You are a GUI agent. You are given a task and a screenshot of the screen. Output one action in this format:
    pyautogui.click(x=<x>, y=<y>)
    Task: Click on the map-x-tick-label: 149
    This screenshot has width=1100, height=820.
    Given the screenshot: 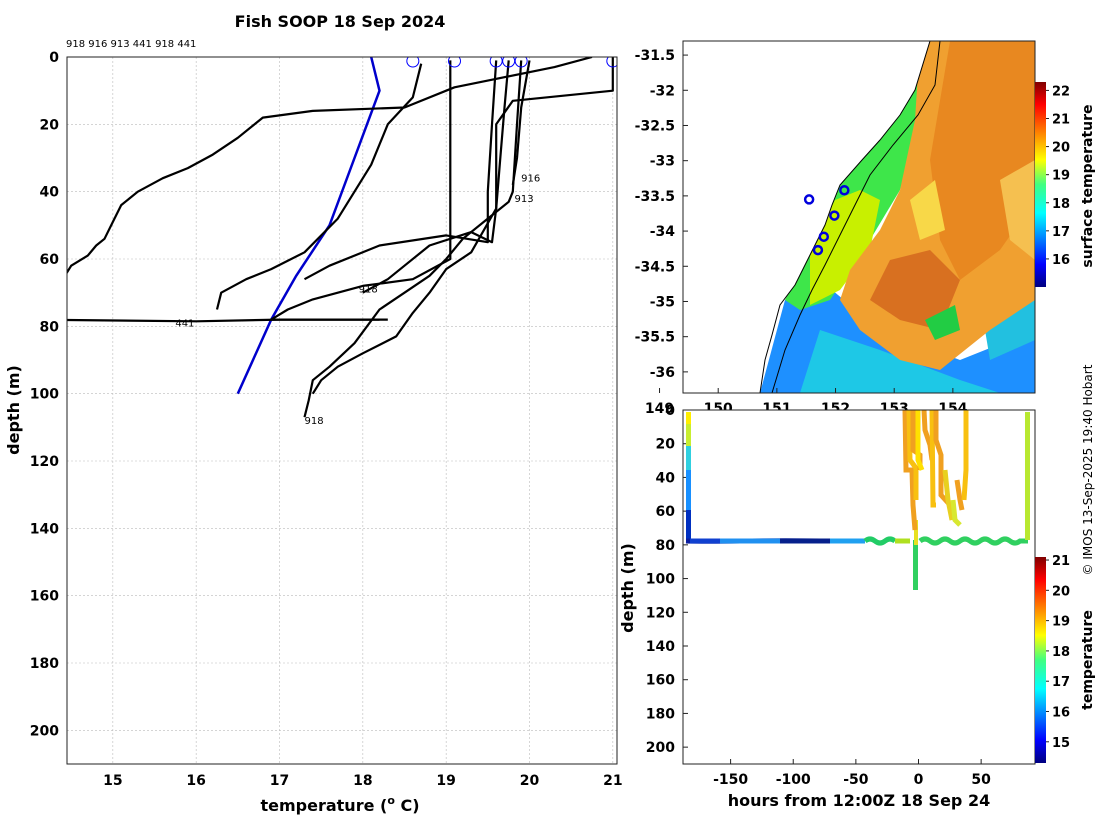 What is the action you would take?
    pyautogui.click(x=659, y=409)
    